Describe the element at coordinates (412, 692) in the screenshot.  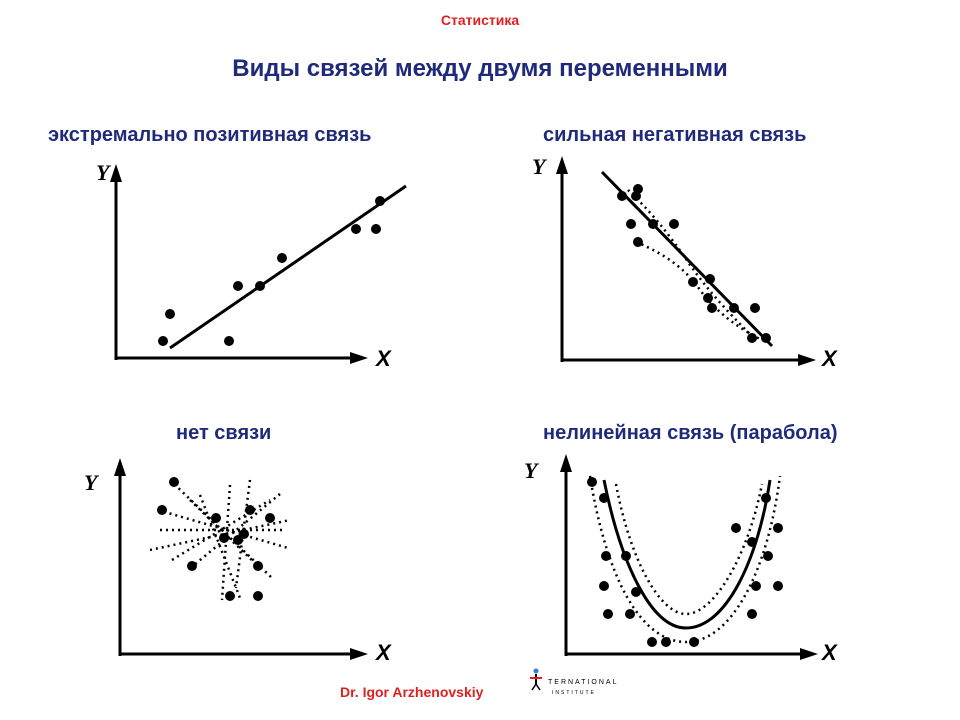
I see `author-credit: Dr. Igor Arzhenovskiy` at that location.